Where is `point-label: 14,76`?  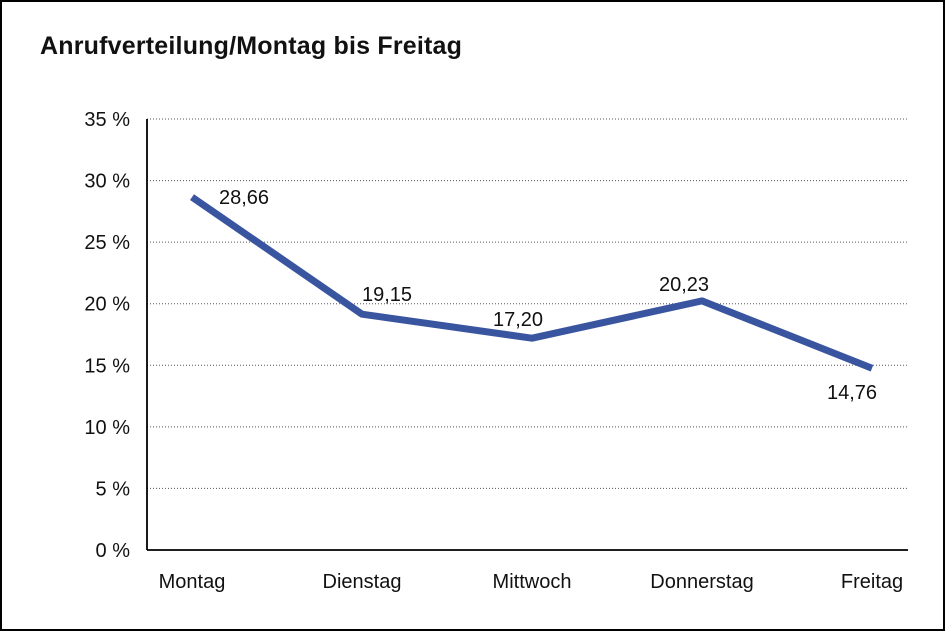
point-label: 14,76 is located at coordinates (852, 393).